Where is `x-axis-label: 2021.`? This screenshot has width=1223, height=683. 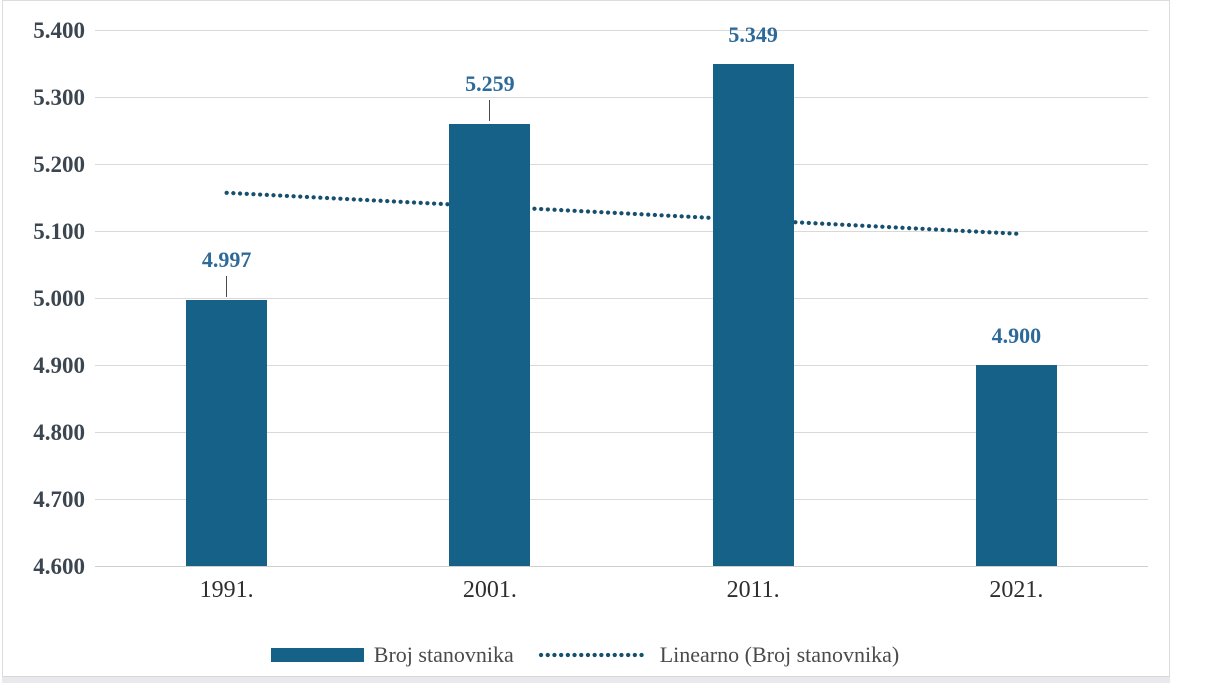
x-axis-label: 2021. is located at coordinates (1016, 590).